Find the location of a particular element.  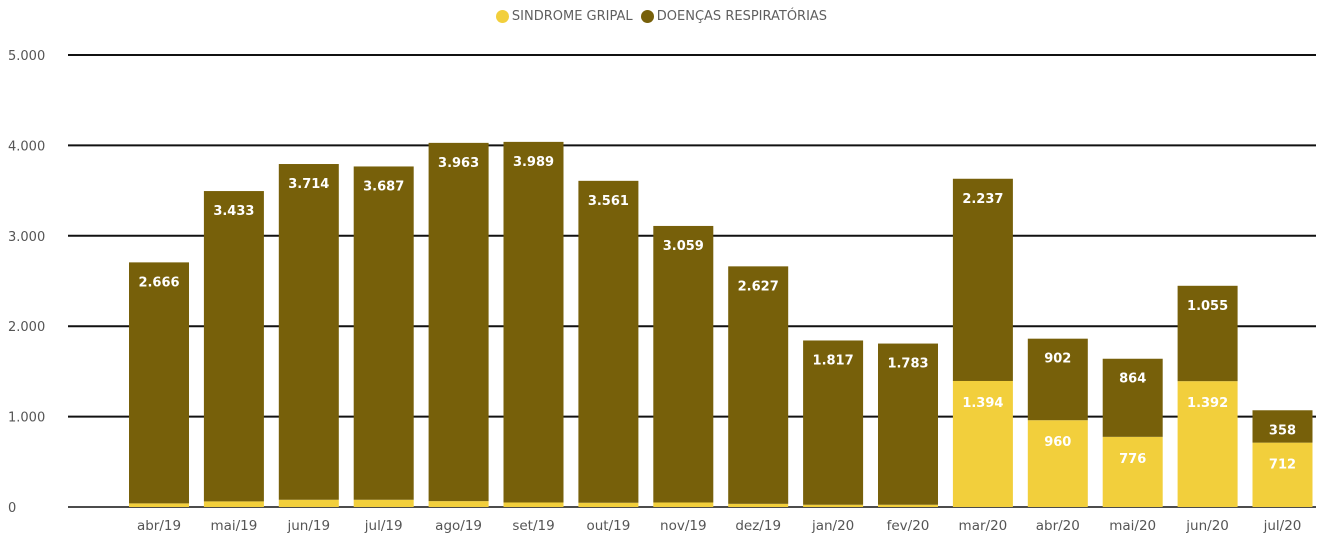

data-label-doencas-respiratorias: 3.433 is located at coordinates (233, 211).